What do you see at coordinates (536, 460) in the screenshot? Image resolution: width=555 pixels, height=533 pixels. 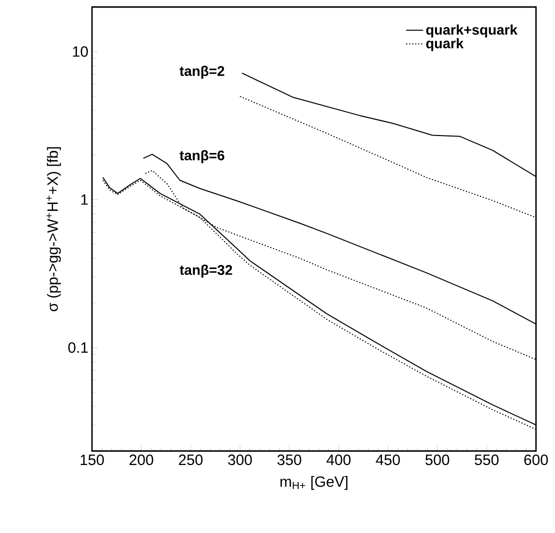 I see `x-tick-label: 600` at bounding box center [536, 460].